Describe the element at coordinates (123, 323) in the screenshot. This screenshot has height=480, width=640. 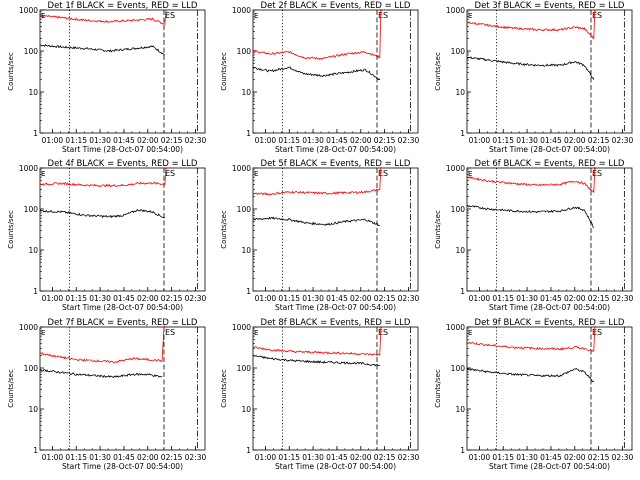
I see `panel-title: Det 7f BLACK = Events, RED = LLD` at that location.